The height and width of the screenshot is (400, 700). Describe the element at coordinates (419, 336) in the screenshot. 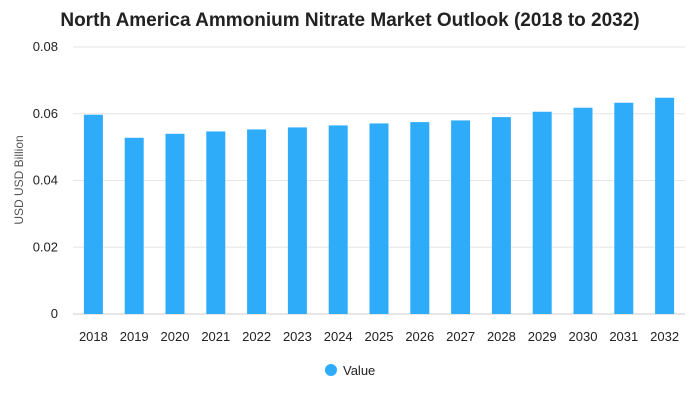

I see `x-tick-label: 2026` at that location.